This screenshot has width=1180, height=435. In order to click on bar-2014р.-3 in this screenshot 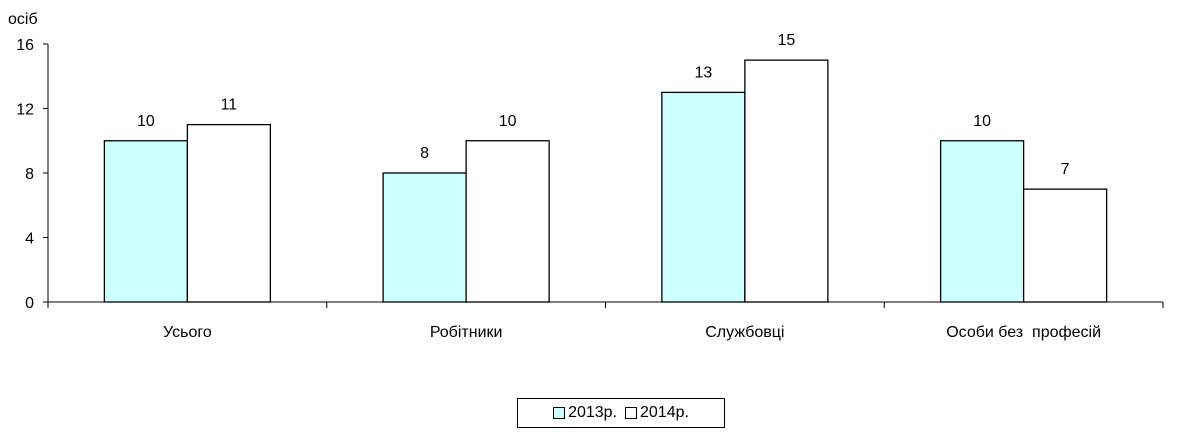, I will do `click(1065, 245)`.